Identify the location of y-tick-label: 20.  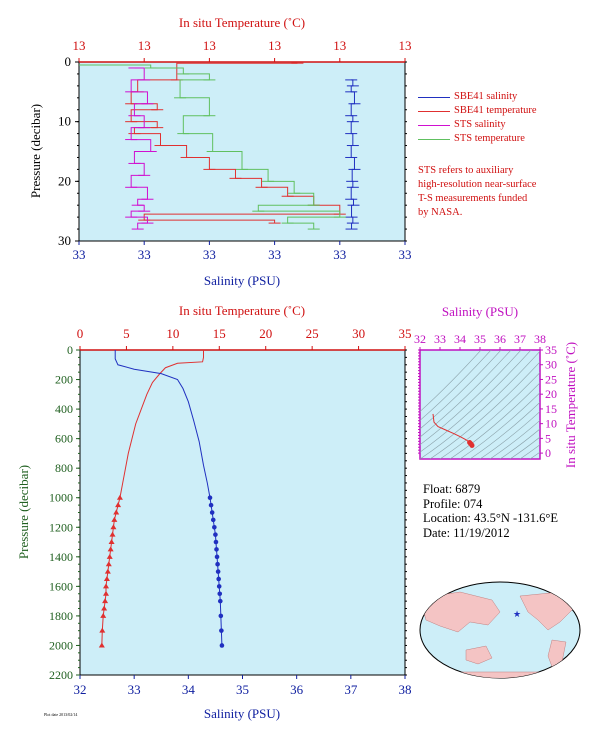
(64, 180).